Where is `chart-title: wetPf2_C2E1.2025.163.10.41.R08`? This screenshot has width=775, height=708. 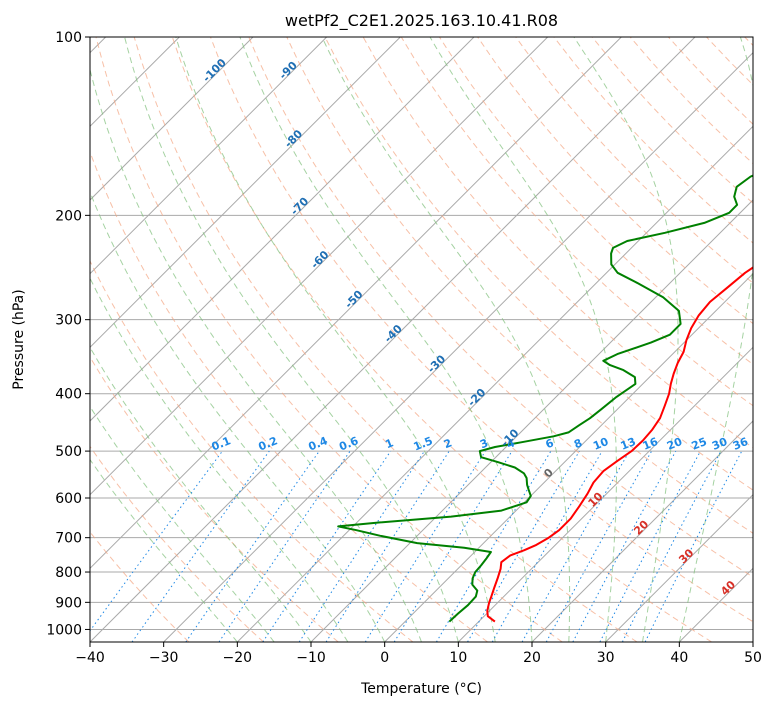 chart-title: wetPf2_C2E1.2025.163.10.41.R08 is located at coordinates (421, 21).